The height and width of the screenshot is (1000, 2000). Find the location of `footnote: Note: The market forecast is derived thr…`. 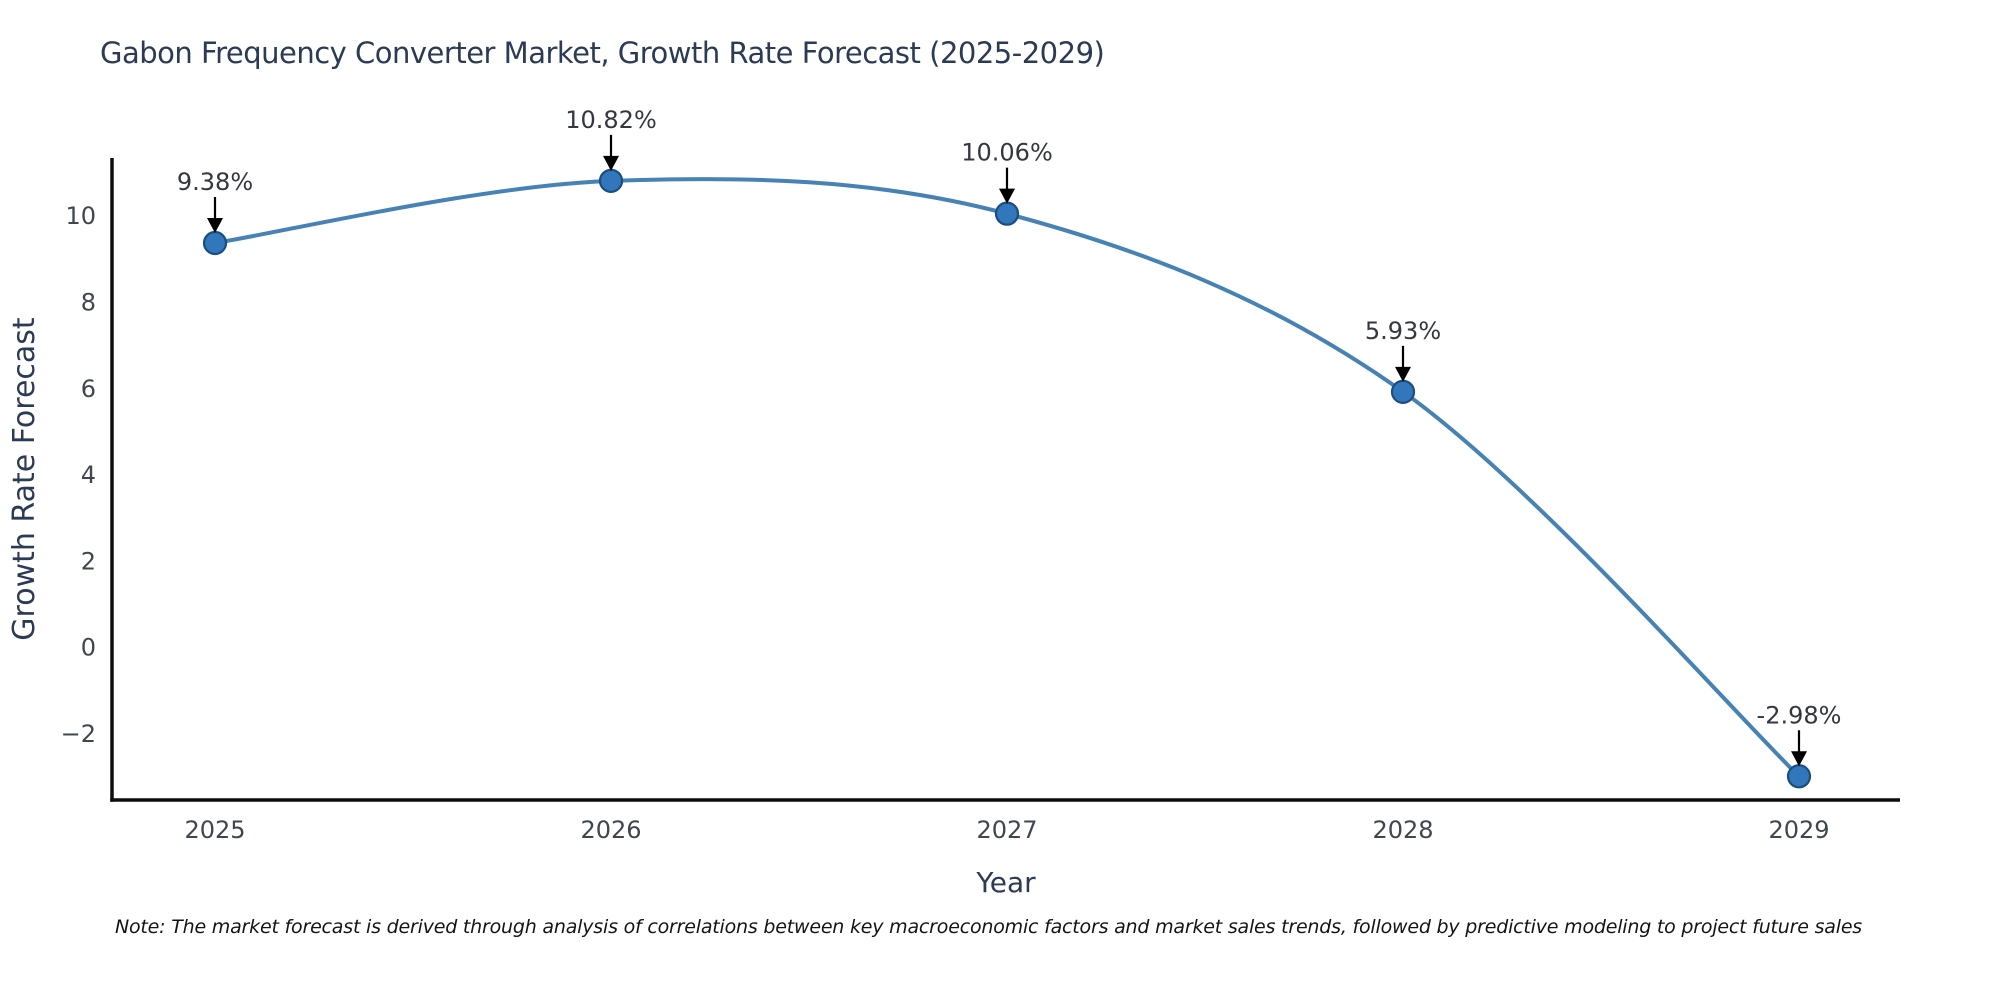

footnote: Note: The market forecast is derived thr… is located at coordinates (989, 927).